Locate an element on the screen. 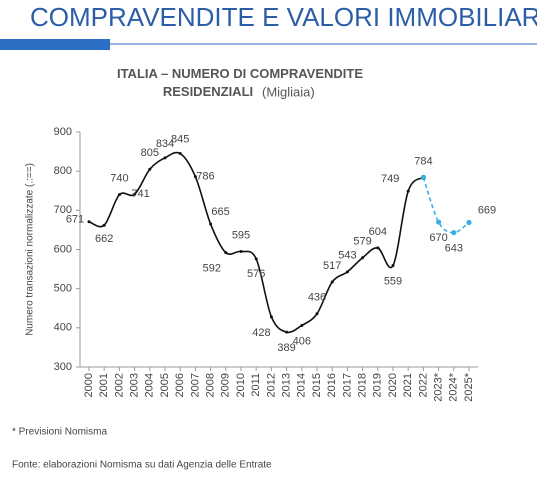  footnote: * Previsioni Nomisma is located at coordinates (59, 432).